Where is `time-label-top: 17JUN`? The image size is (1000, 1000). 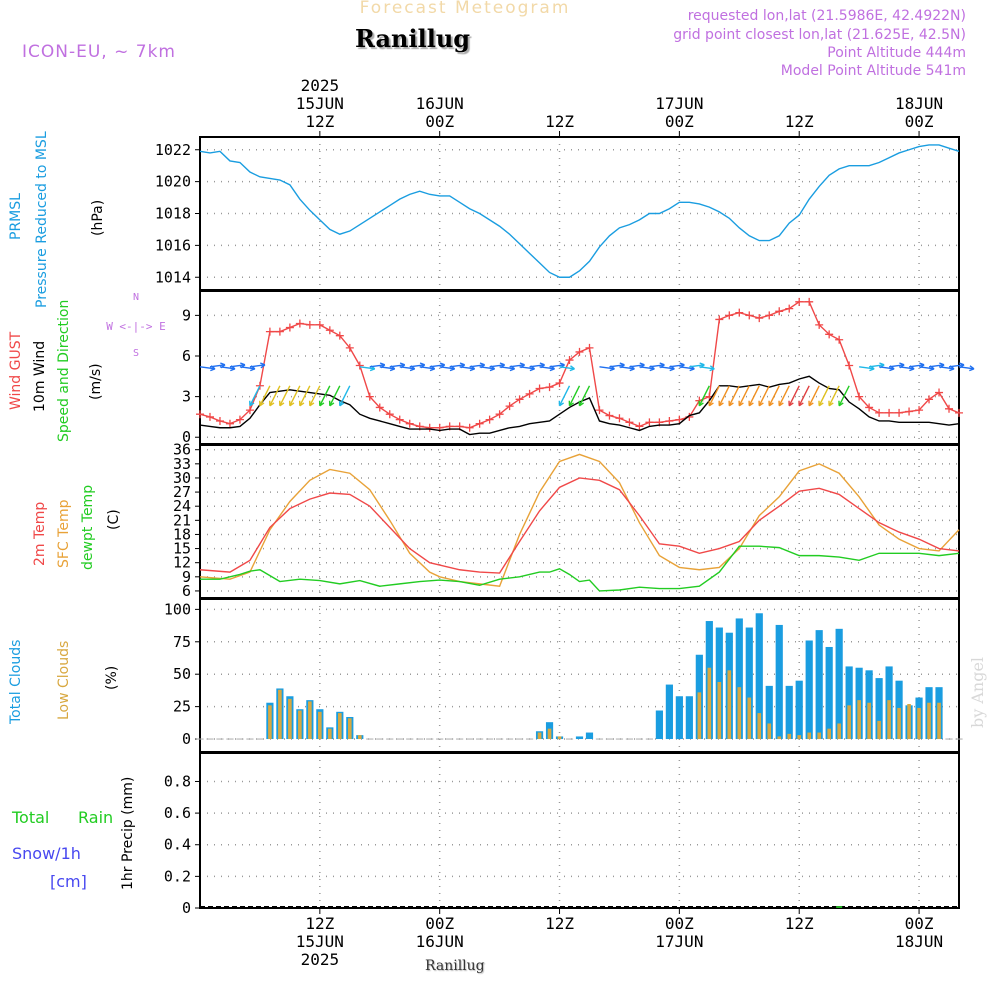 time-label-top: 17JUN is located at coordinates (679, 103).